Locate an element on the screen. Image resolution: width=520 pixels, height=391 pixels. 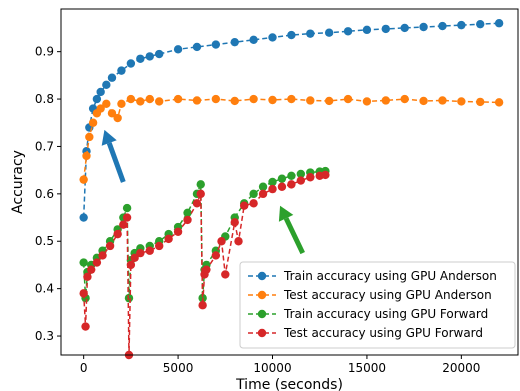
legend-box is located at coordinates (377, 305).